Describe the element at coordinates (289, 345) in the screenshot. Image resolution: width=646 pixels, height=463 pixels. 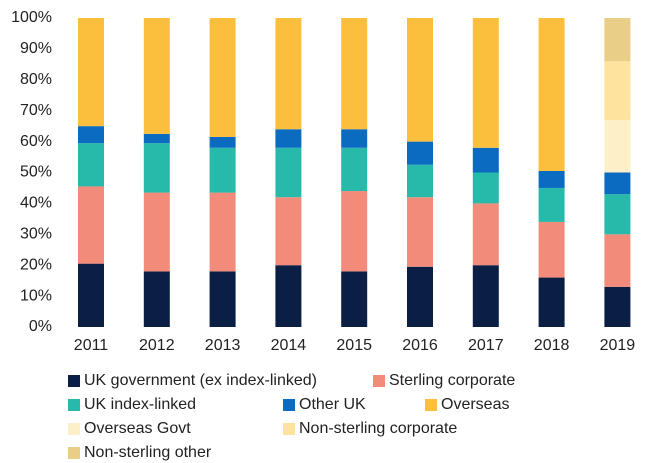
I see `x-tick-label: 2014` at that location.